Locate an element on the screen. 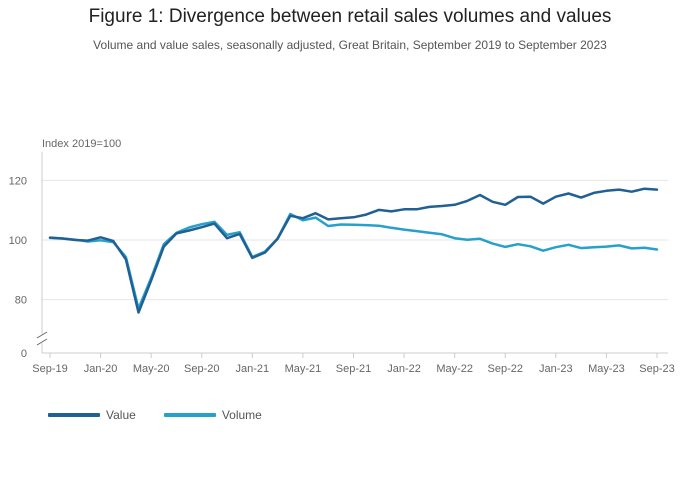 The height and width of the screenshot is (502, 700). x-tick-label: Jan-21 is located at coordinates (253, 369).